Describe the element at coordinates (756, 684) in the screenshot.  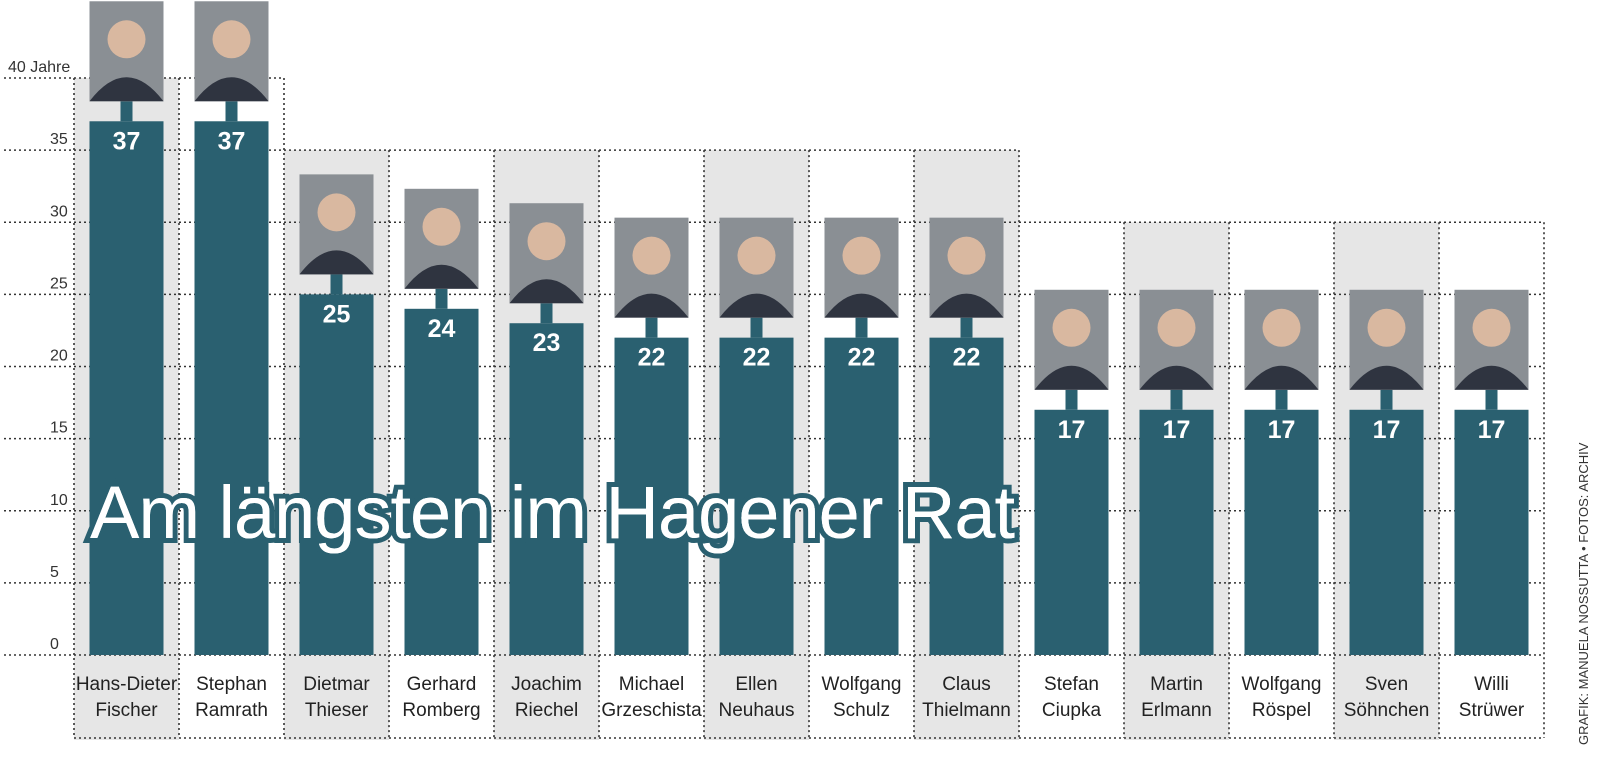
I see `category-label-line: Ellen` at that location.